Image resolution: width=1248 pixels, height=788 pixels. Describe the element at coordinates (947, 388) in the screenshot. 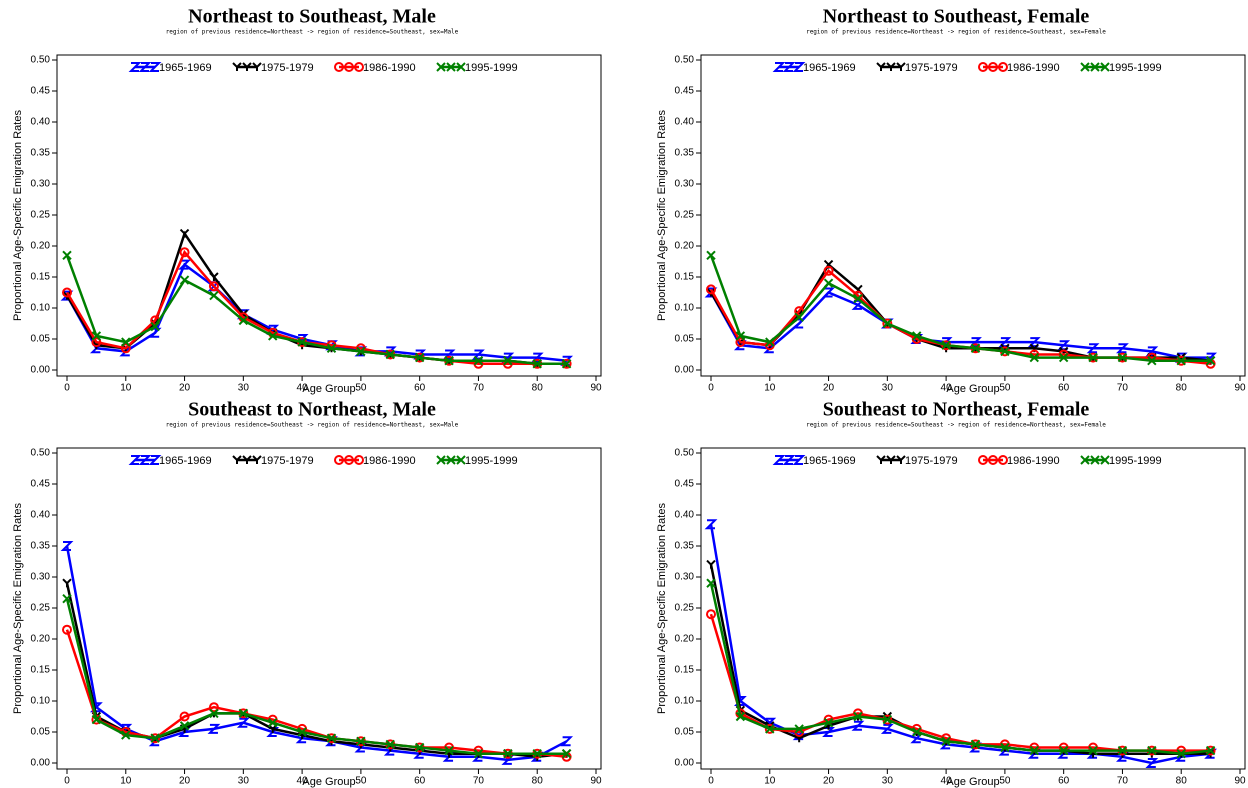

I see `x-tick-label: 40` at that location.